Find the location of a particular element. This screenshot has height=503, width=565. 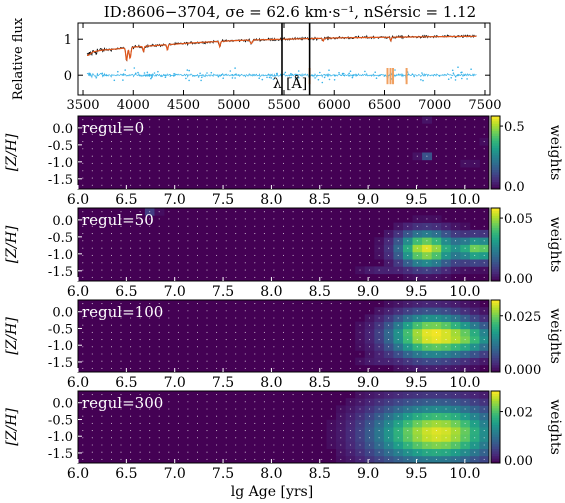

heatmap-ytick-label: -1.0 is located at coordinates (60, 255).